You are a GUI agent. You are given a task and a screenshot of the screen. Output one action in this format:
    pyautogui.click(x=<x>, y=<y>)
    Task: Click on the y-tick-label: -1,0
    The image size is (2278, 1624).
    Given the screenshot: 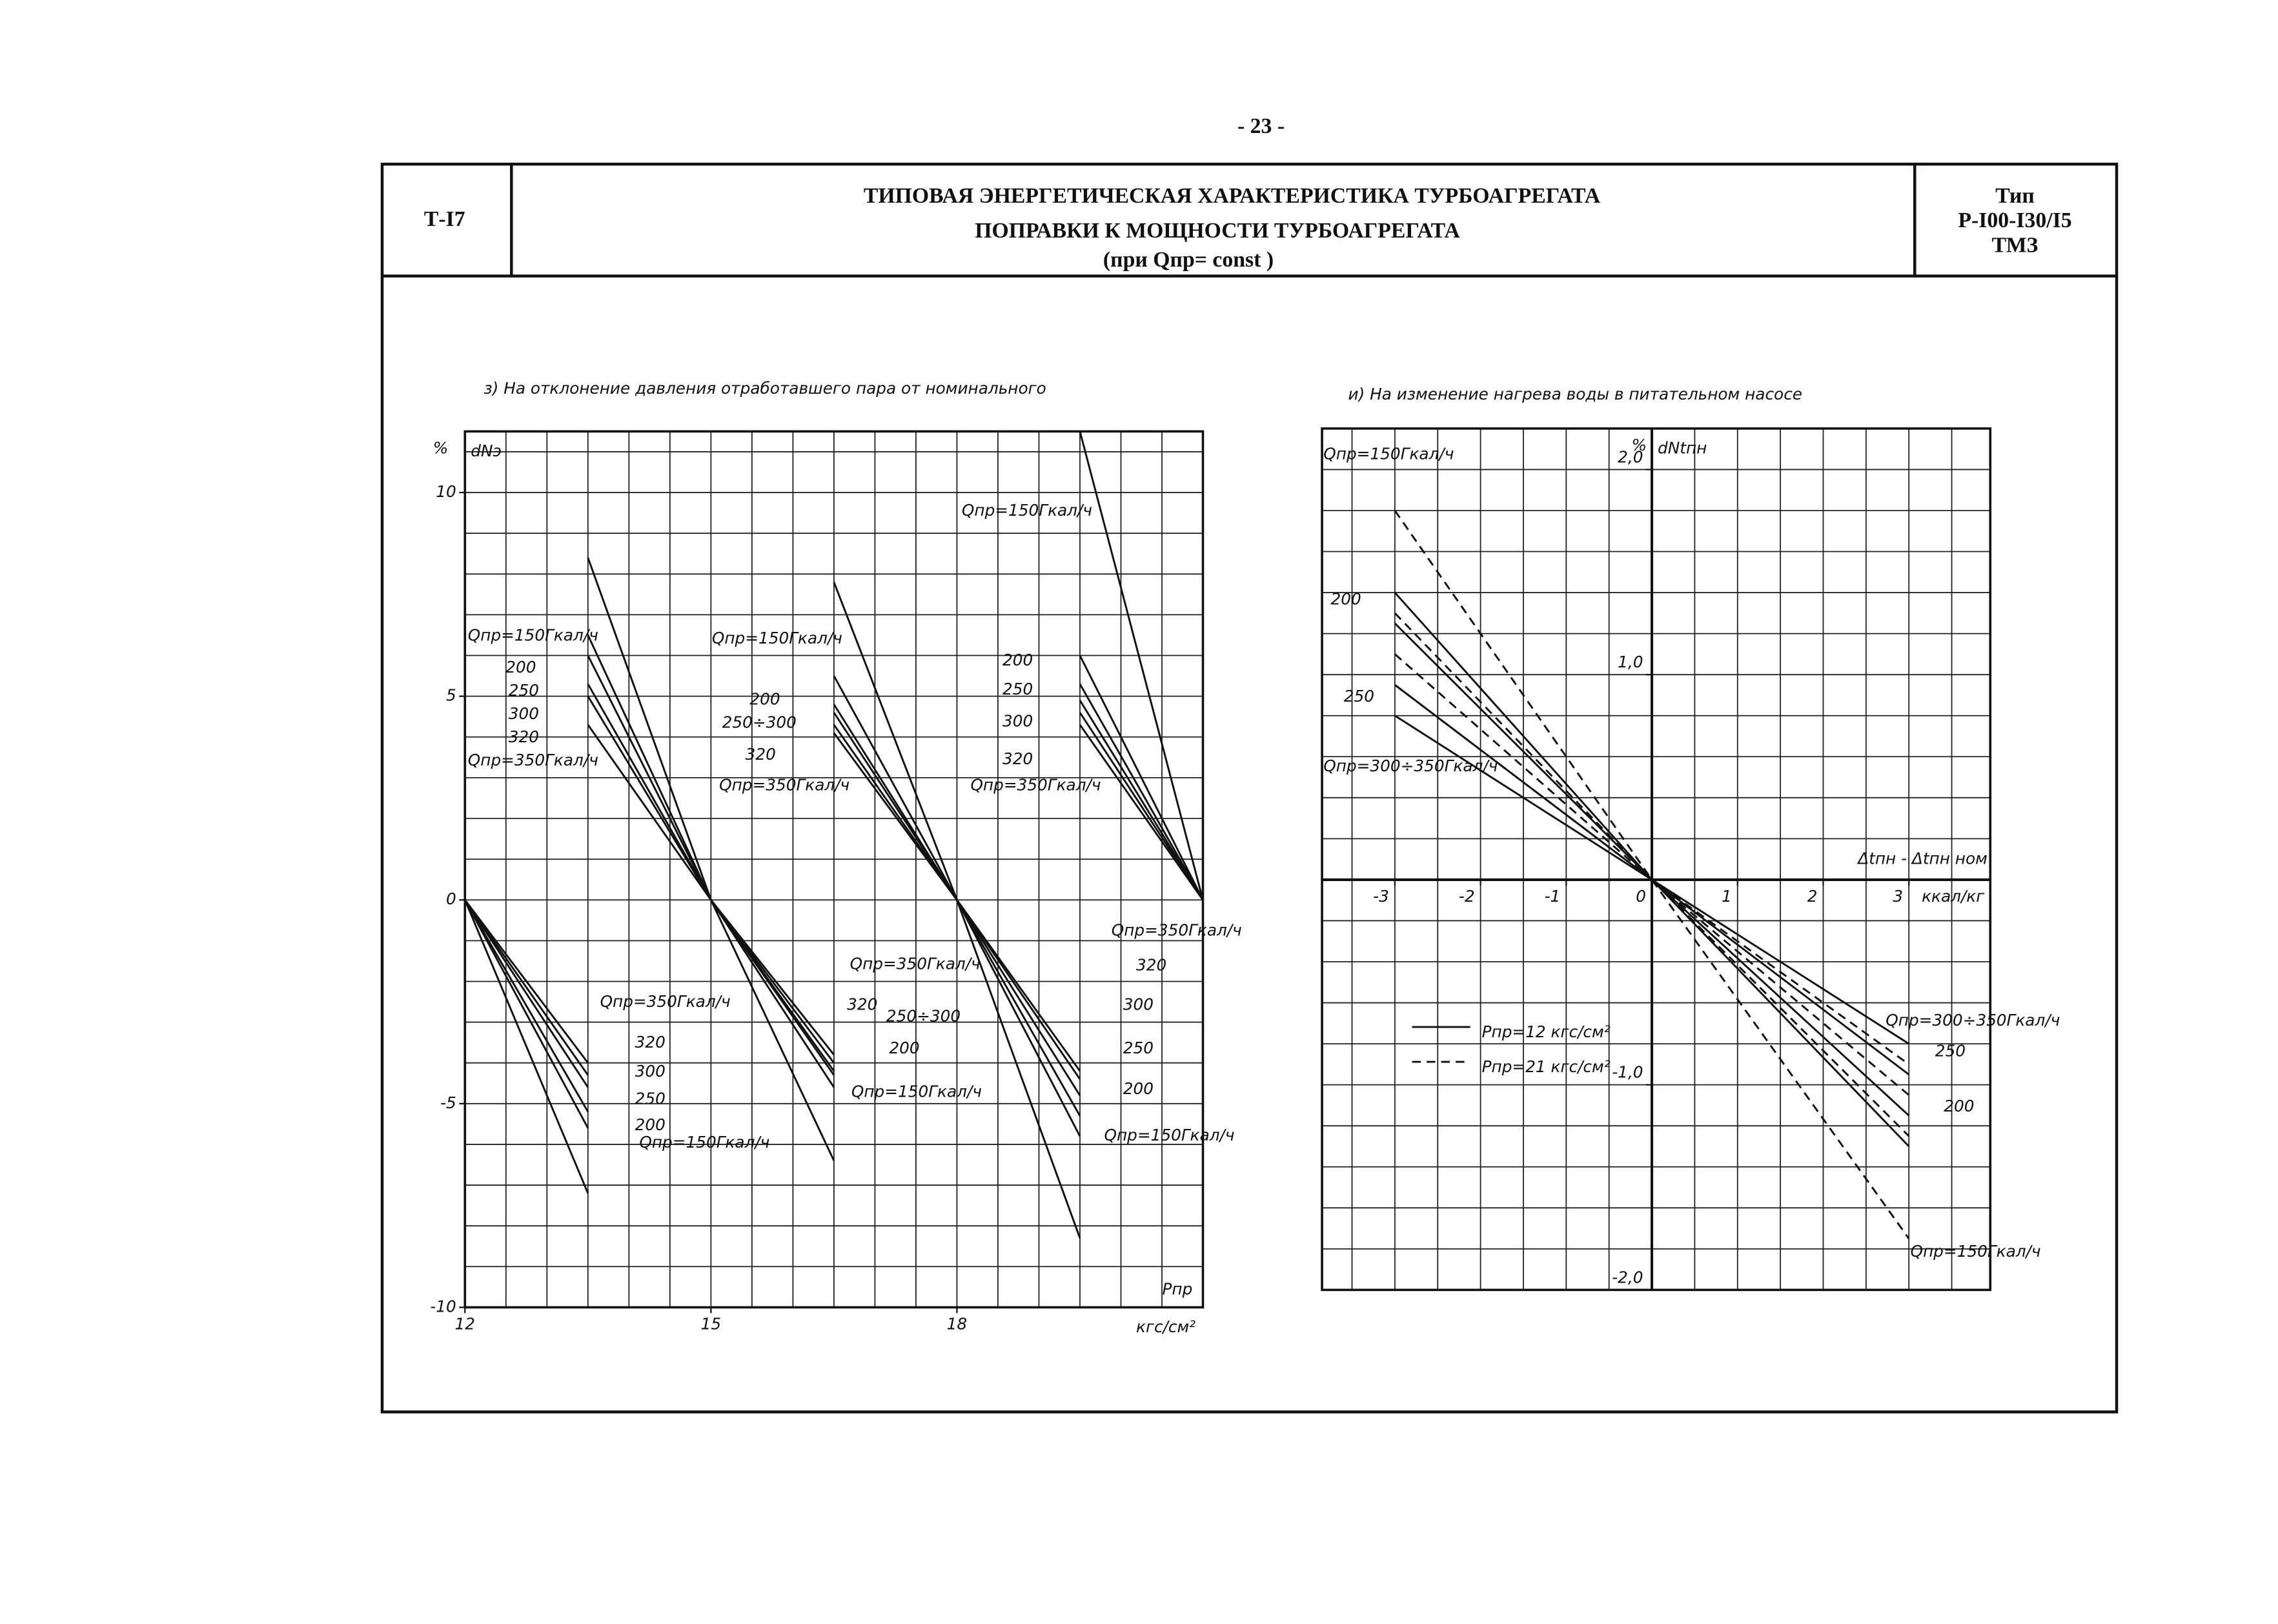 What is the action you would take?
    pyautogui.click(x=1627, y=1072)
    